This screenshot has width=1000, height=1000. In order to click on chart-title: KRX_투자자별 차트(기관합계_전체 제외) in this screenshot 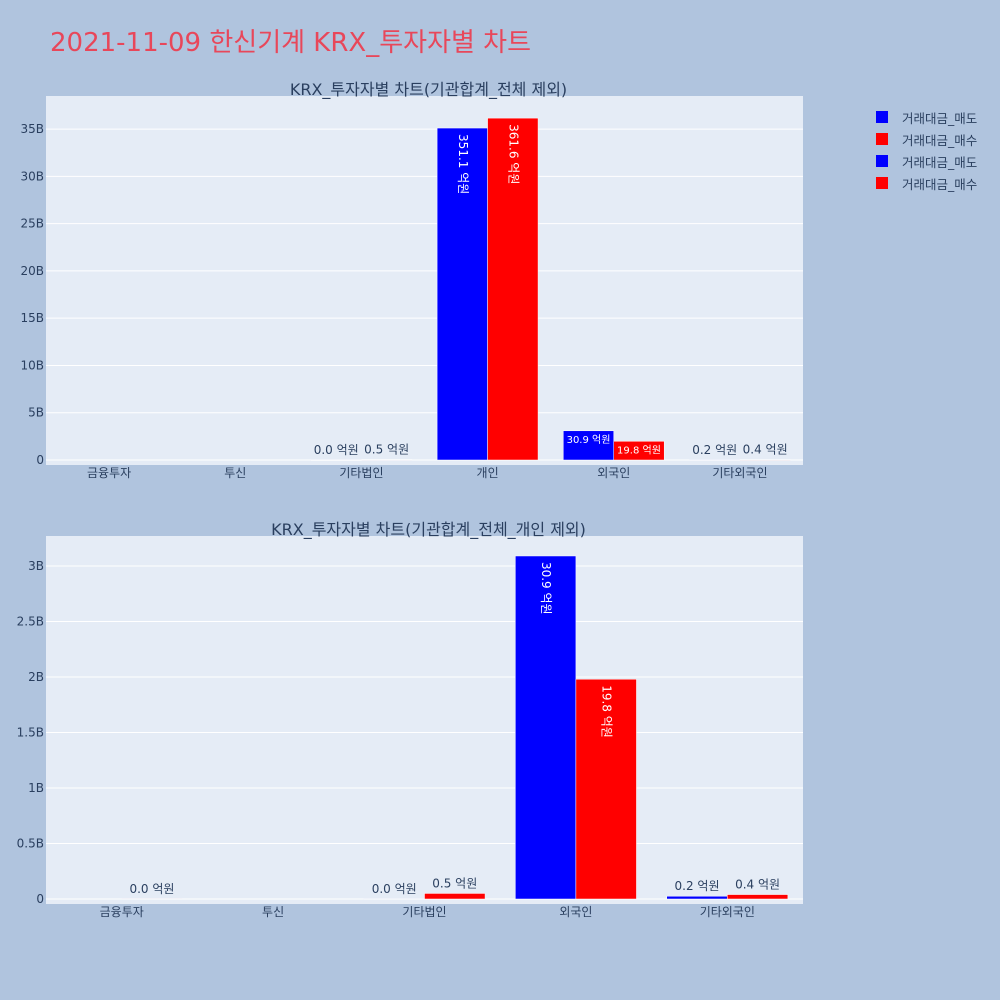, I will do `click(428, 90)`.